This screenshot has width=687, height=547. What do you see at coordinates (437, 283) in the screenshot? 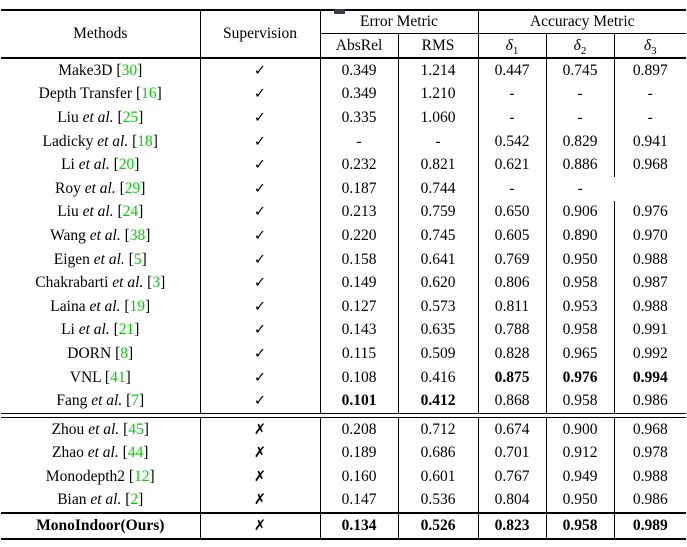
I see `value-cell: 0.620` at bounding box center [437, 283].